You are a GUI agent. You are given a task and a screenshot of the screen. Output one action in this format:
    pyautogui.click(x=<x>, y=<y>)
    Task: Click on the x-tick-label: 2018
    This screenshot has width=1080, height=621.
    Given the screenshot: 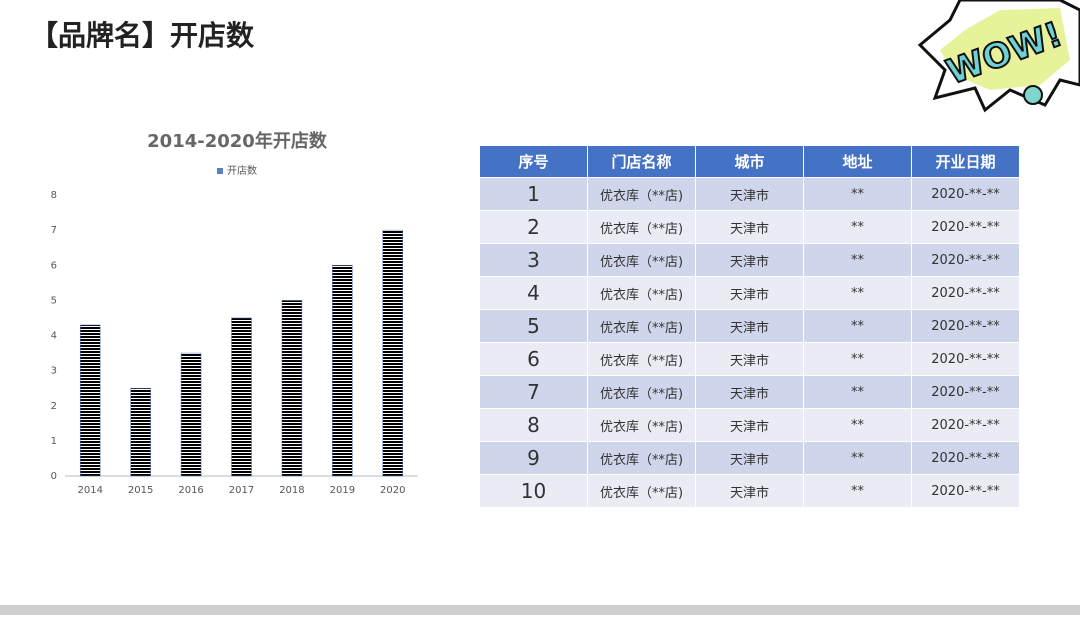 What is the action you would take?
    pyautogui.click(x=291, y=490)
    